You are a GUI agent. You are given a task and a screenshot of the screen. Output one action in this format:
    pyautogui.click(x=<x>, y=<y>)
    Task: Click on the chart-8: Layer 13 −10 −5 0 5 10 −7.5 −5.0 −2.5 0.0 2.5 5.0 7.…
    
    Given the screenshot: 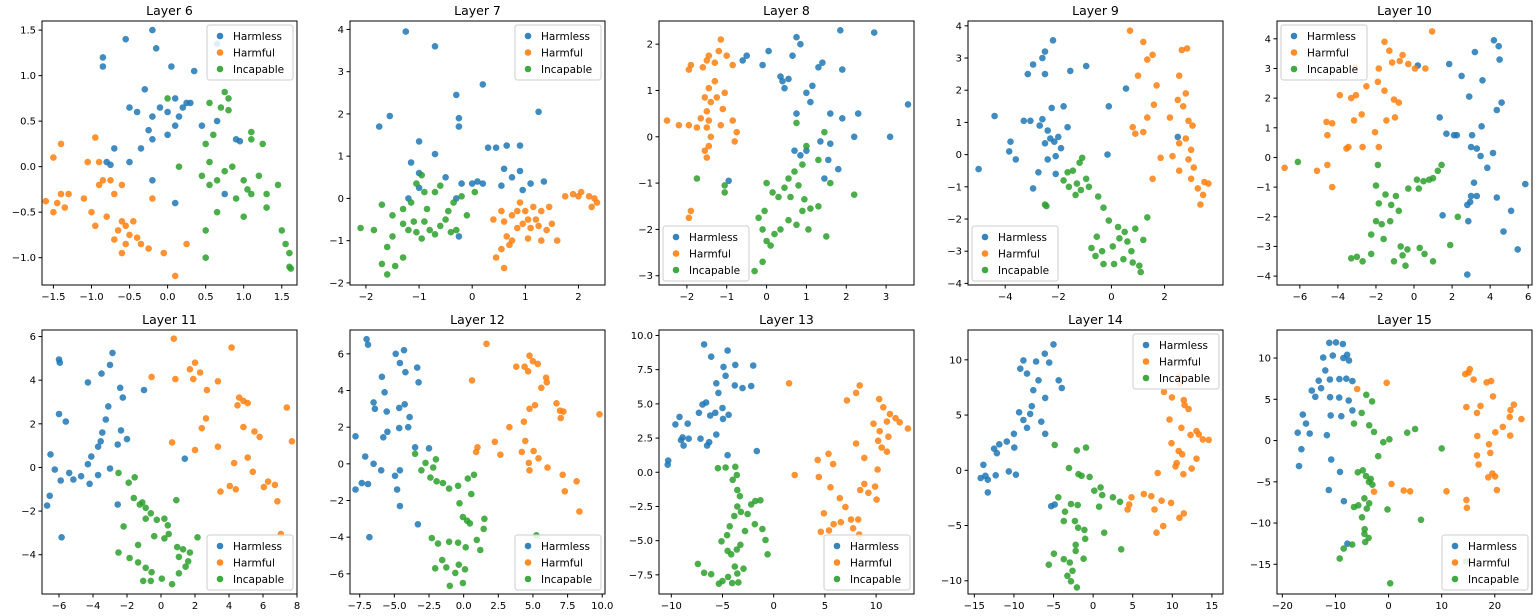 What is the action you would take?
    pyautogui.click(x=772, y=462)
    